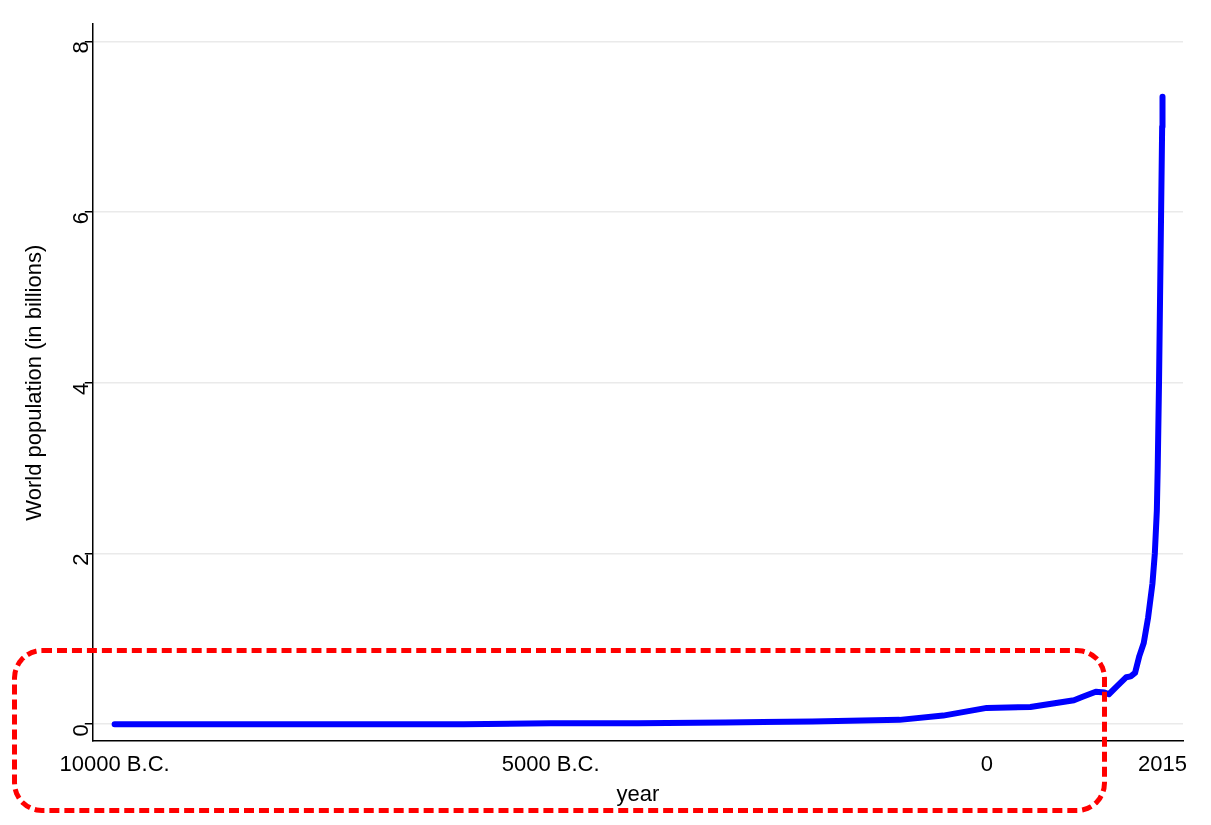 The image size is (1211, 825). I want to click on y-tick-label: 6, so click(80, 218).